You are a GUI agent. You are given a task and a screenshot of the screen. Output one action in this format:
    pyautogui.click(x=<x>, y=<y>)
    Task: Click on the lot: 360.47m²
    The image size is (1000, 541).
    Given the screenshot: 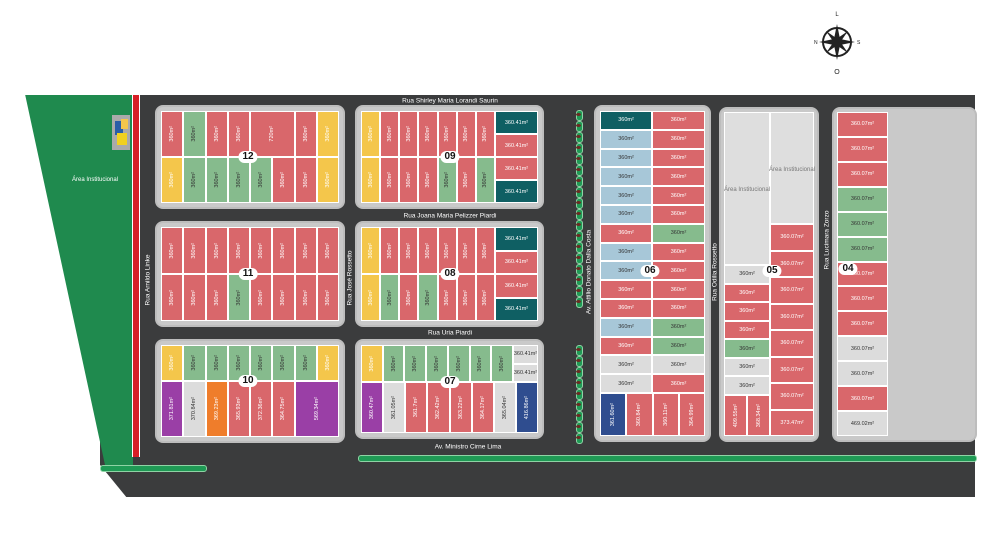 What is the action you would take?
    pyautogui.click(x=372, y=407)
    